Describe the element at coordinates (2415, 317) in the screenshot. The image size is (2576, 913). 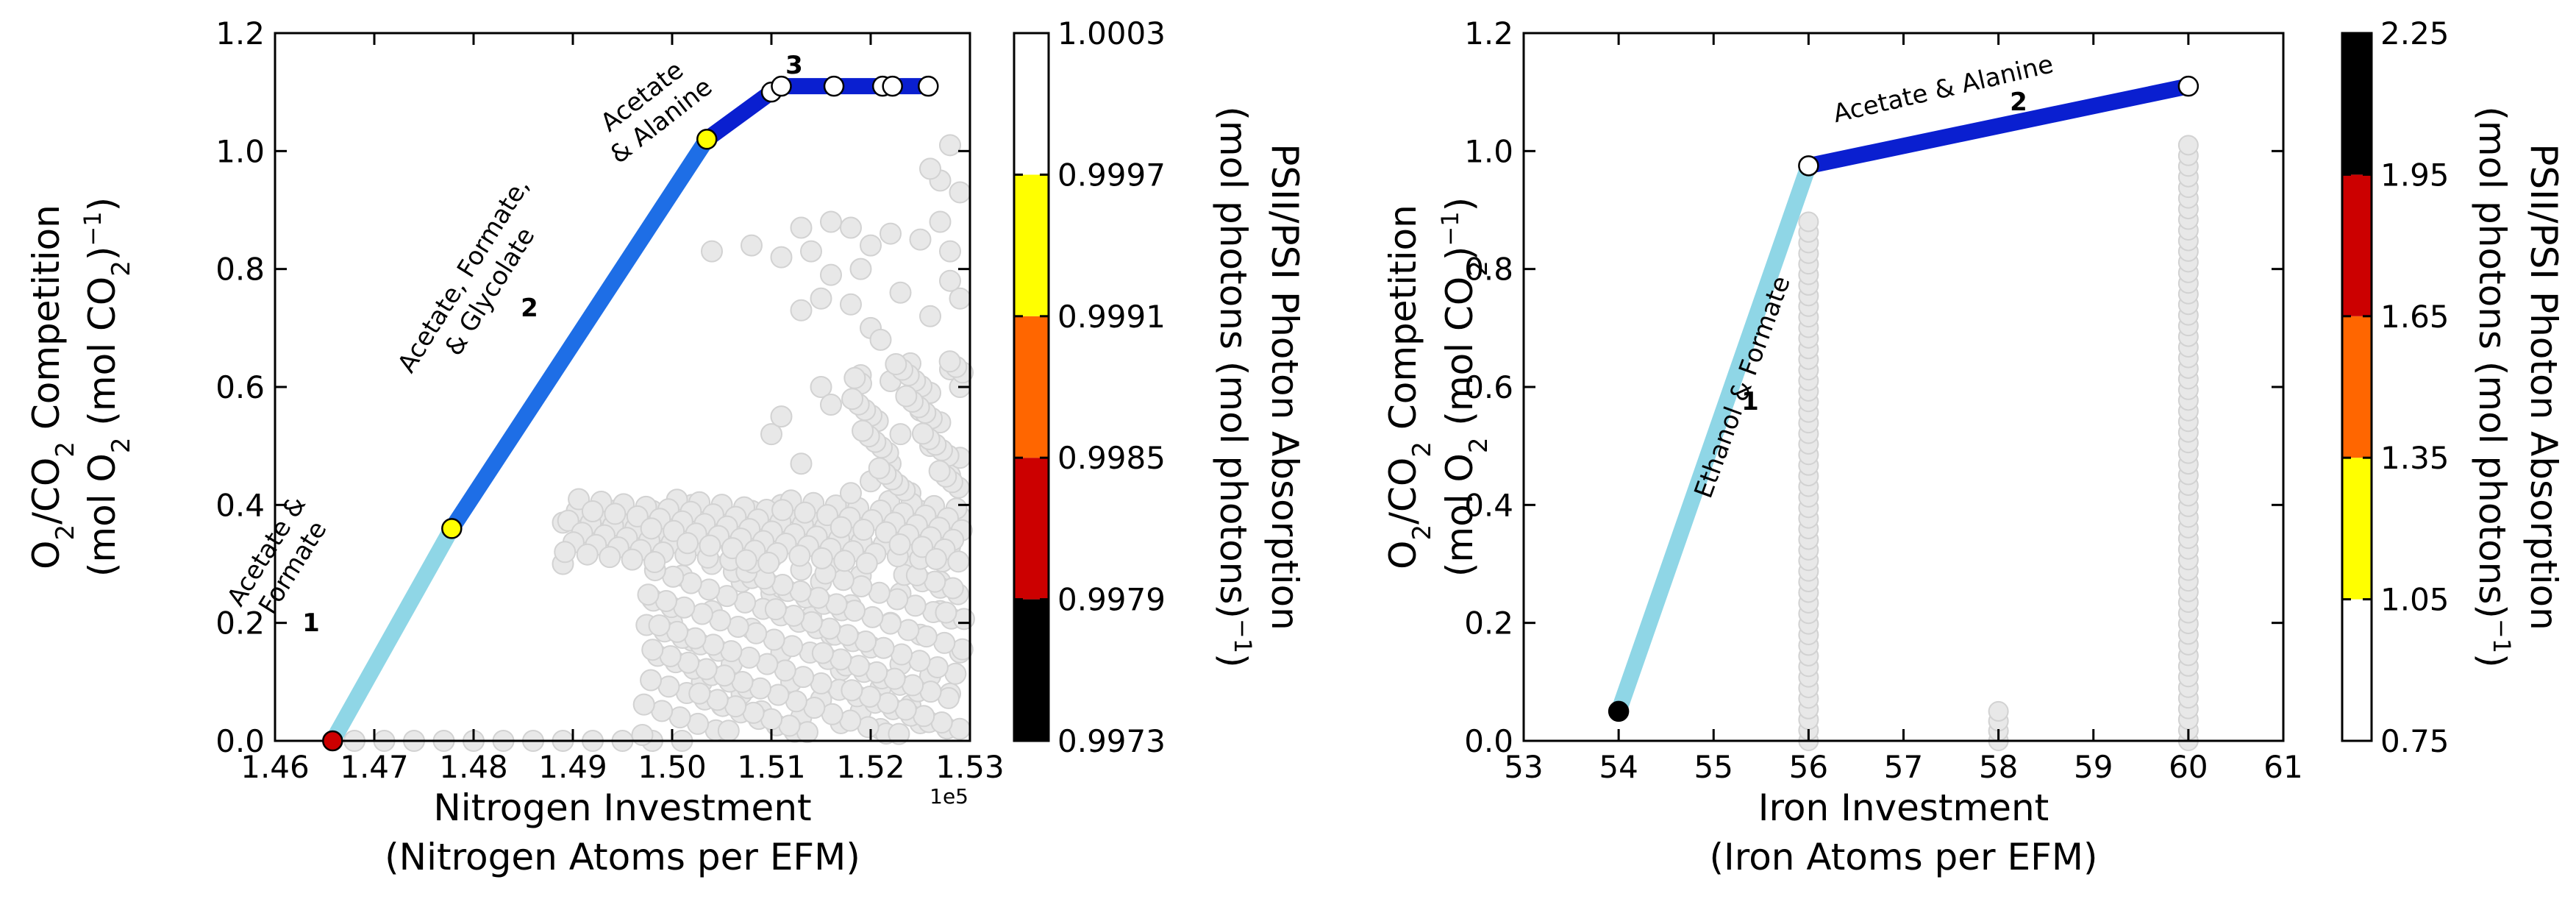
I see `colorbar-tick-label: 1.65` at that location.